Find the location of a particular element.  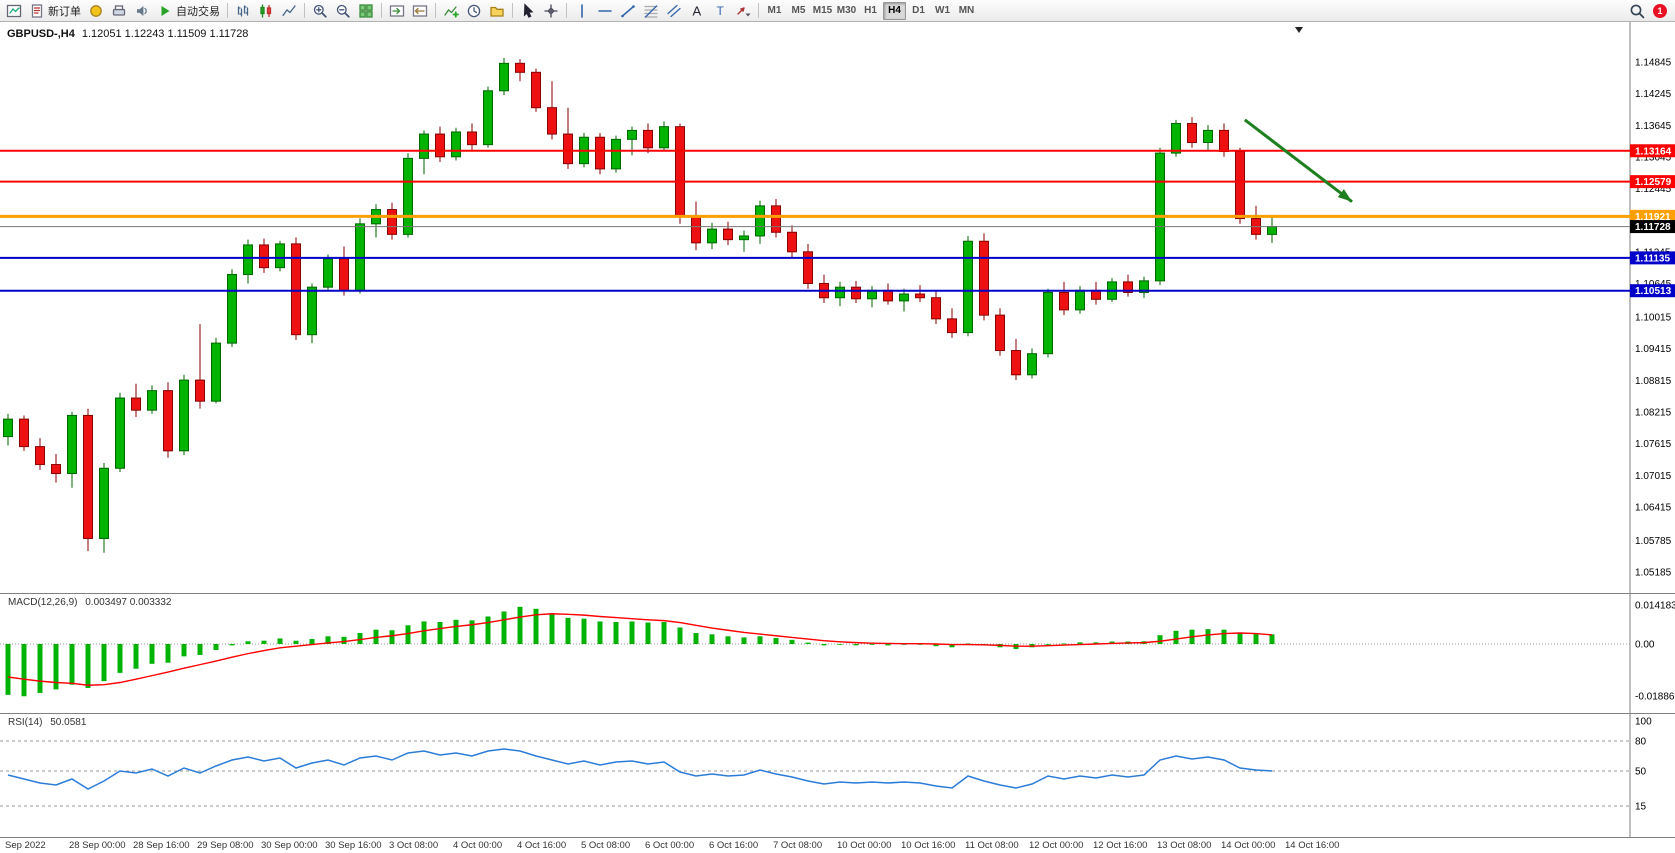

new-order-button: 新订单 is located at coordinates (55, 11).